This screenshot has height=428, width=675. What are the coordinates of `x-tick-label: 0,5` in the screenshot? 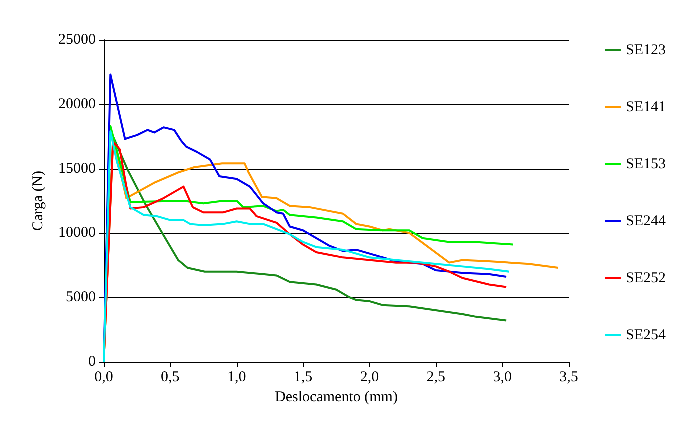 It's located at (170, 378).